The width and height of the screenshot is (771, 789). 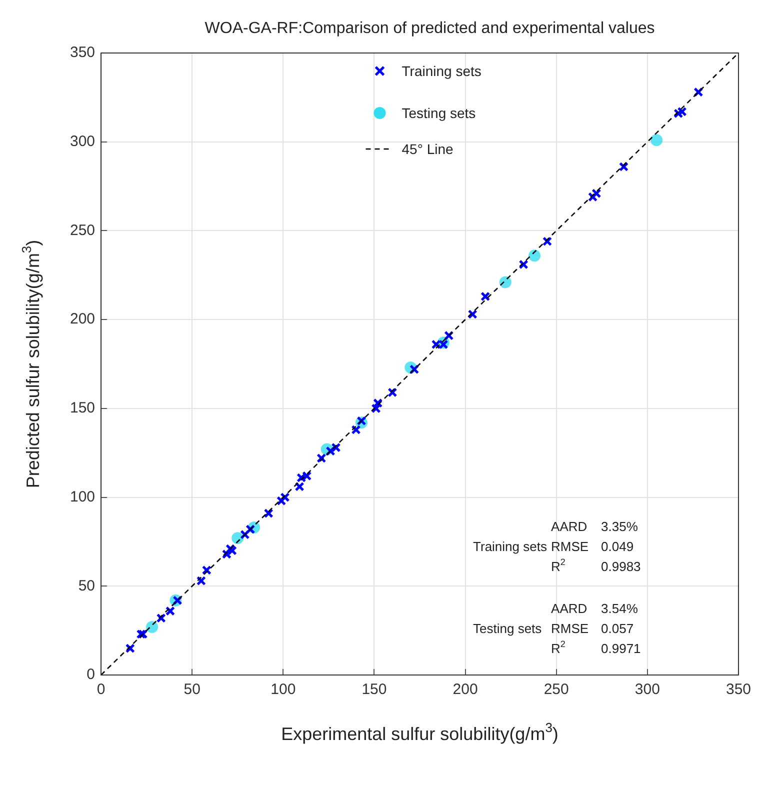 I want to click on y-tick-label: 150, so click(x=83, y=408).